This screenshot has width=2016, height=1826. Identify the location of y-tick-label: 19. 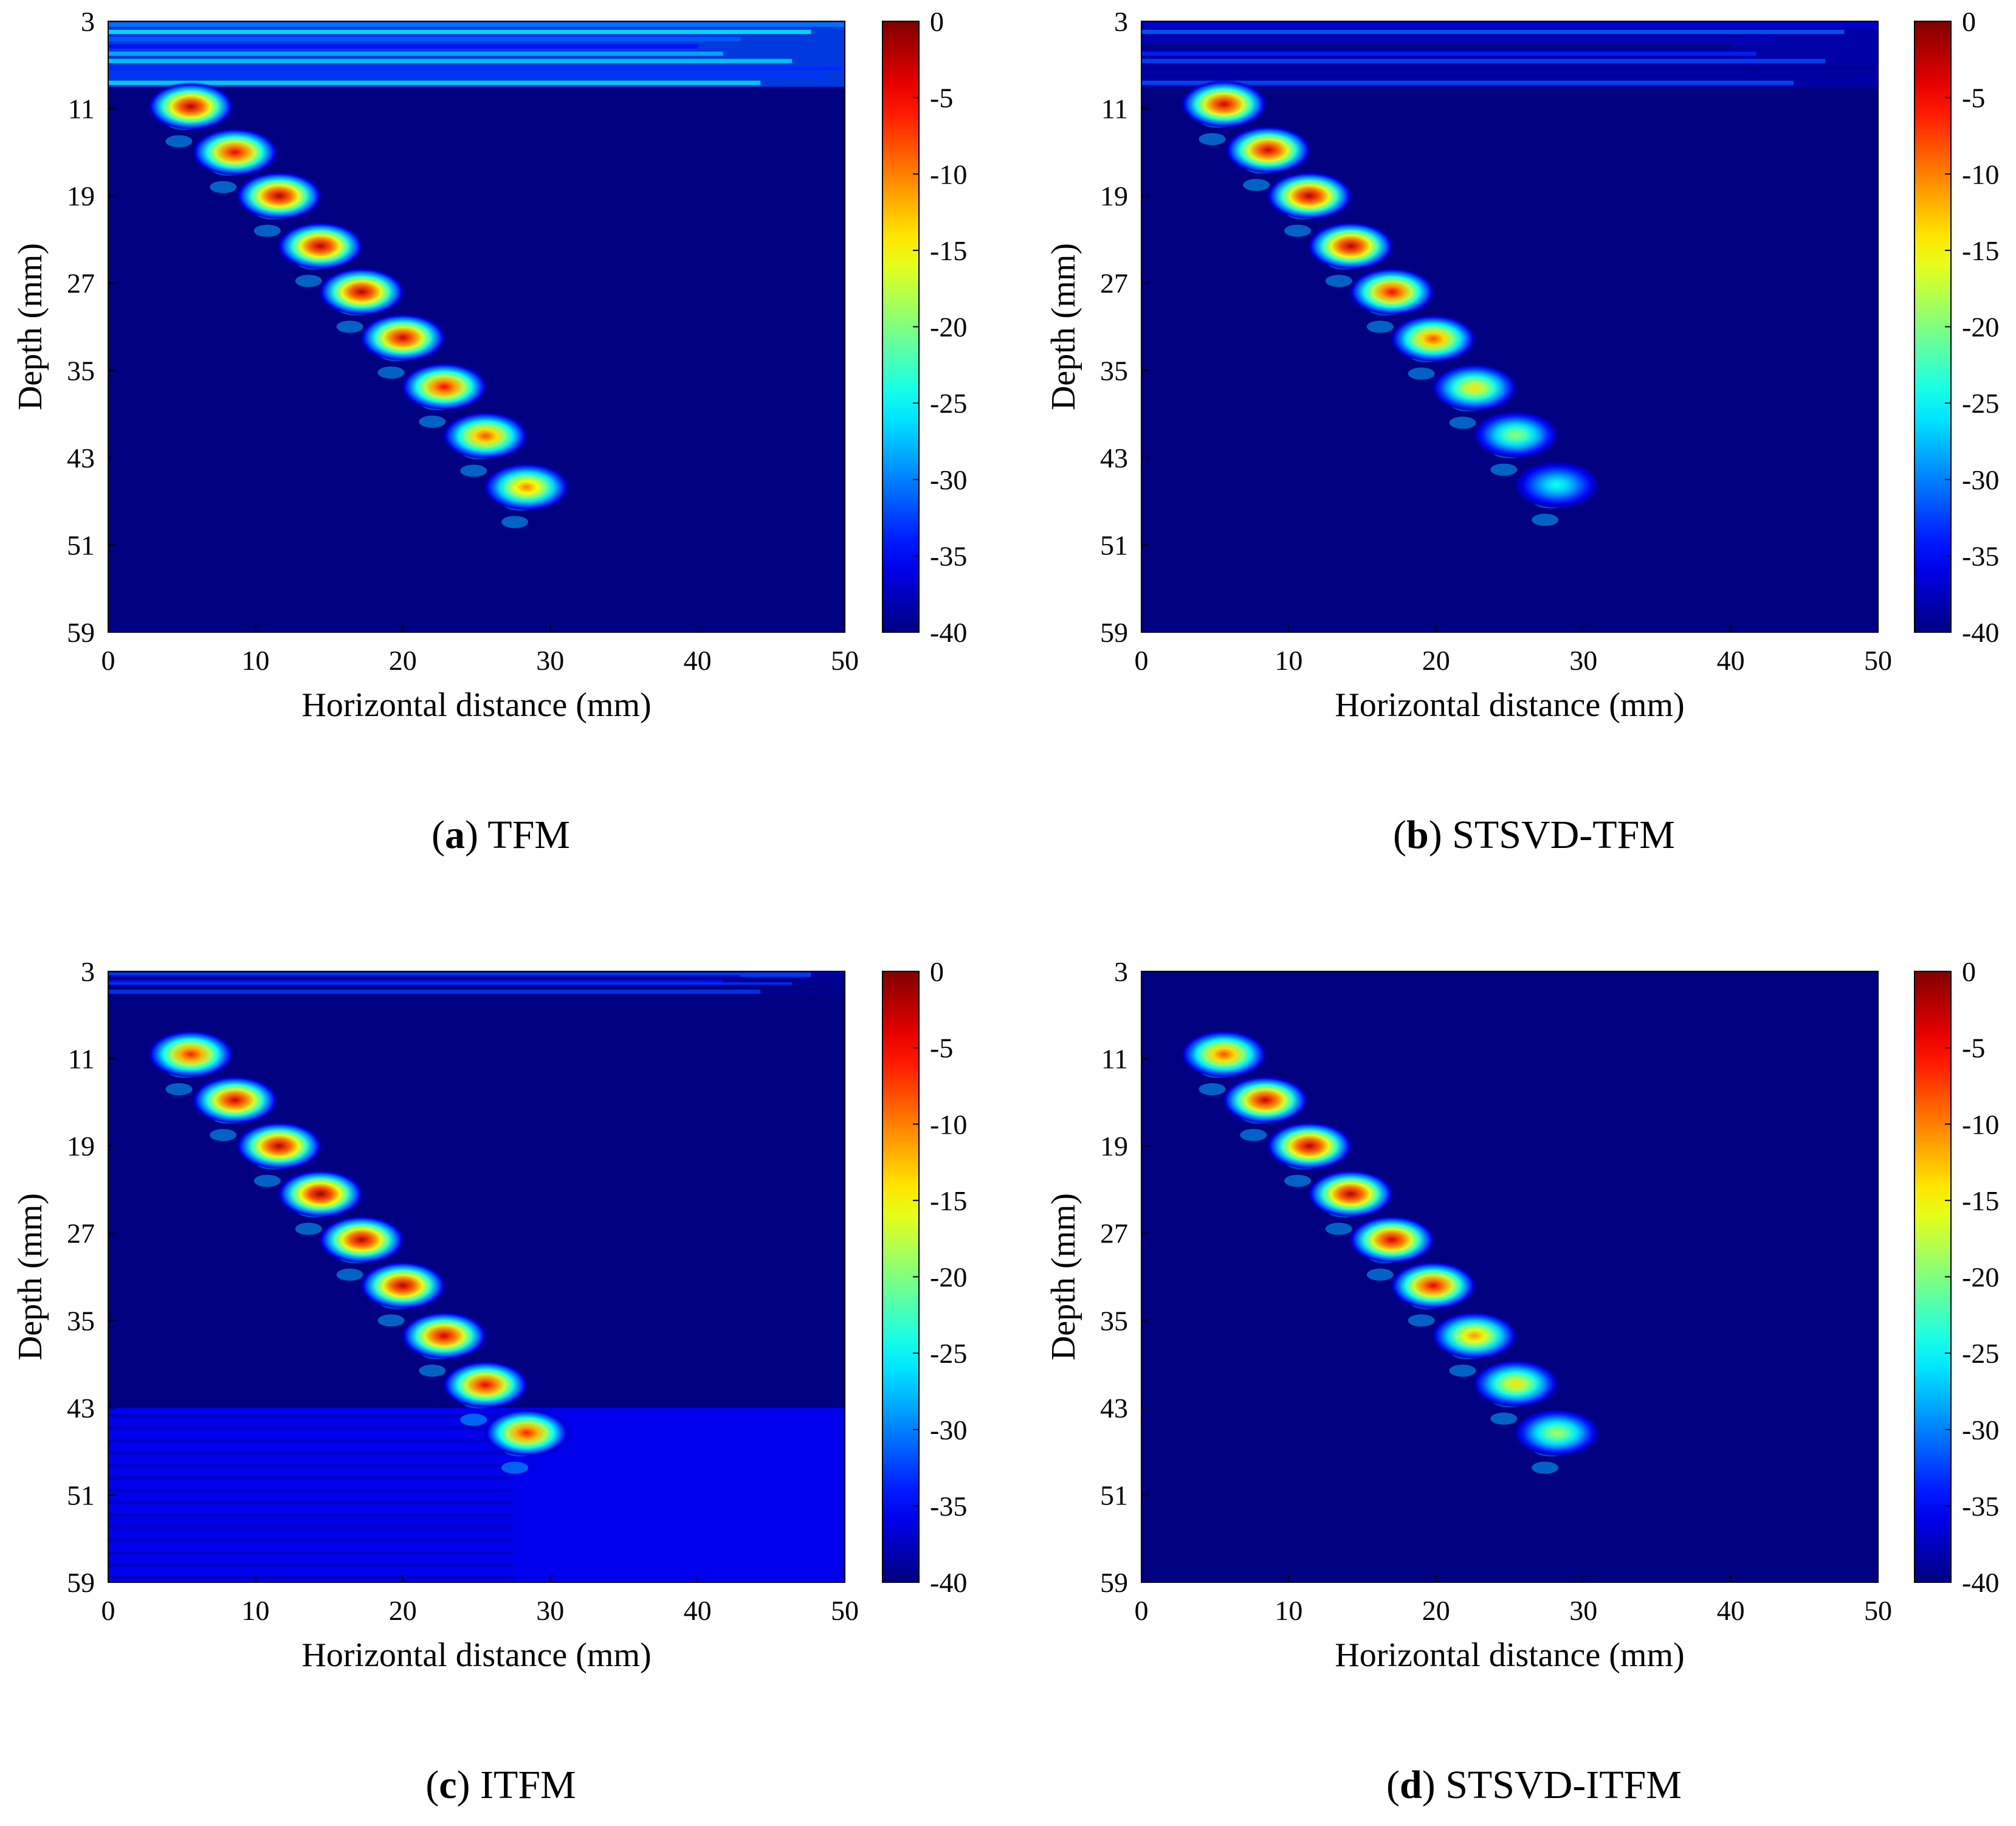
(1114, 196).